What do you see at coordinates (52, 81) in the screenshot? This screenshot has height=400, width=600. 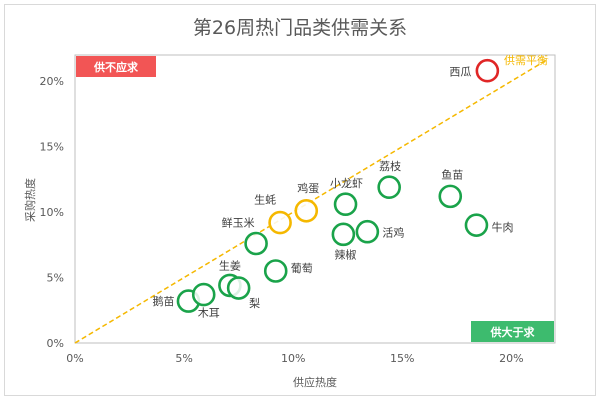 I see `y-tick-label: 20%` at bounding box center [52, 81].